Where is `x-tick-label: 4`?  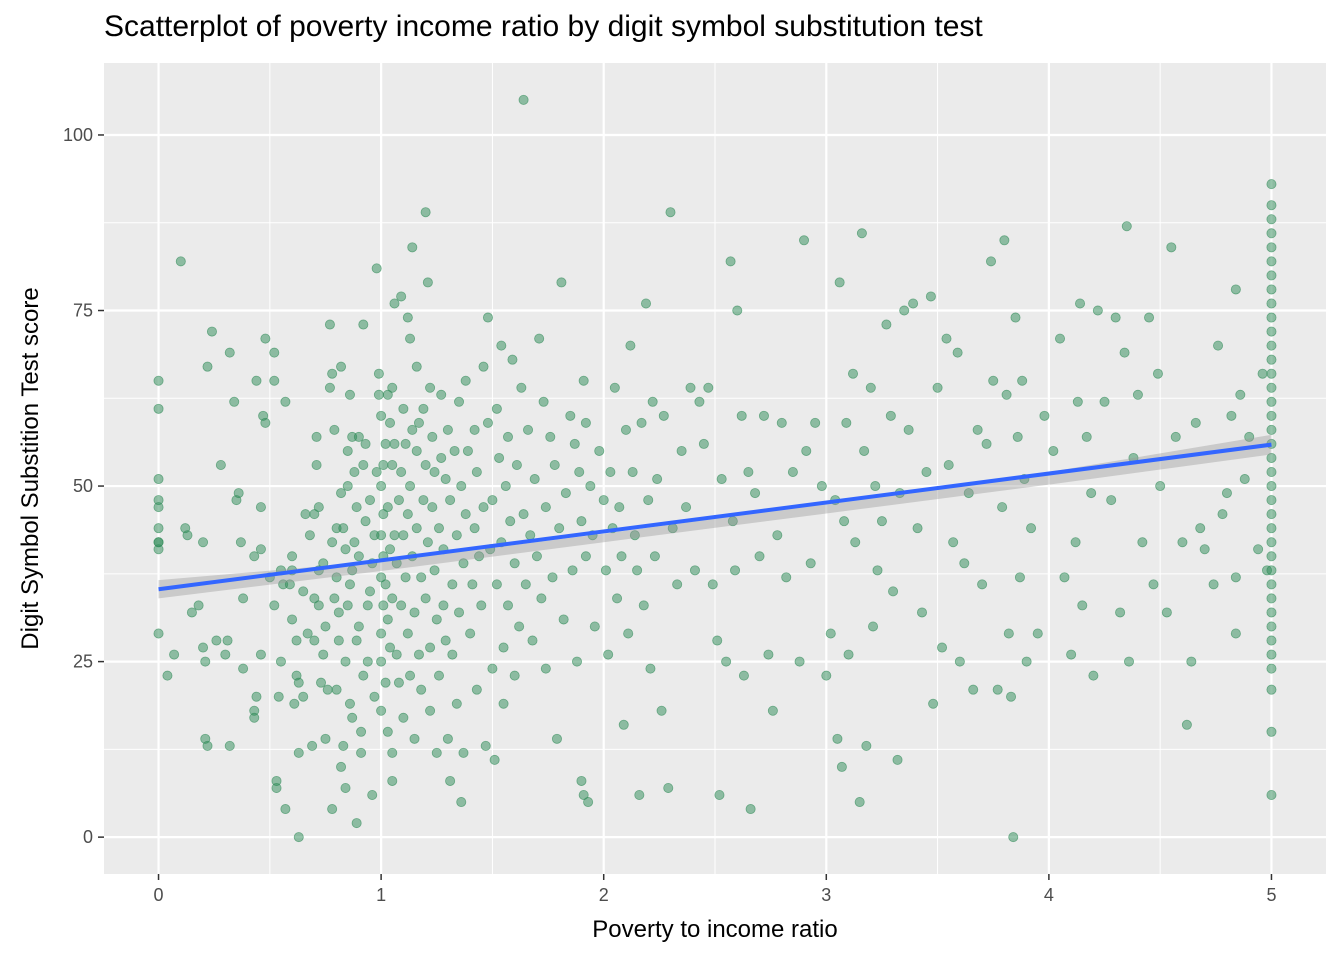 x-tick-label: 4 is located at coordinates (1049, 895).